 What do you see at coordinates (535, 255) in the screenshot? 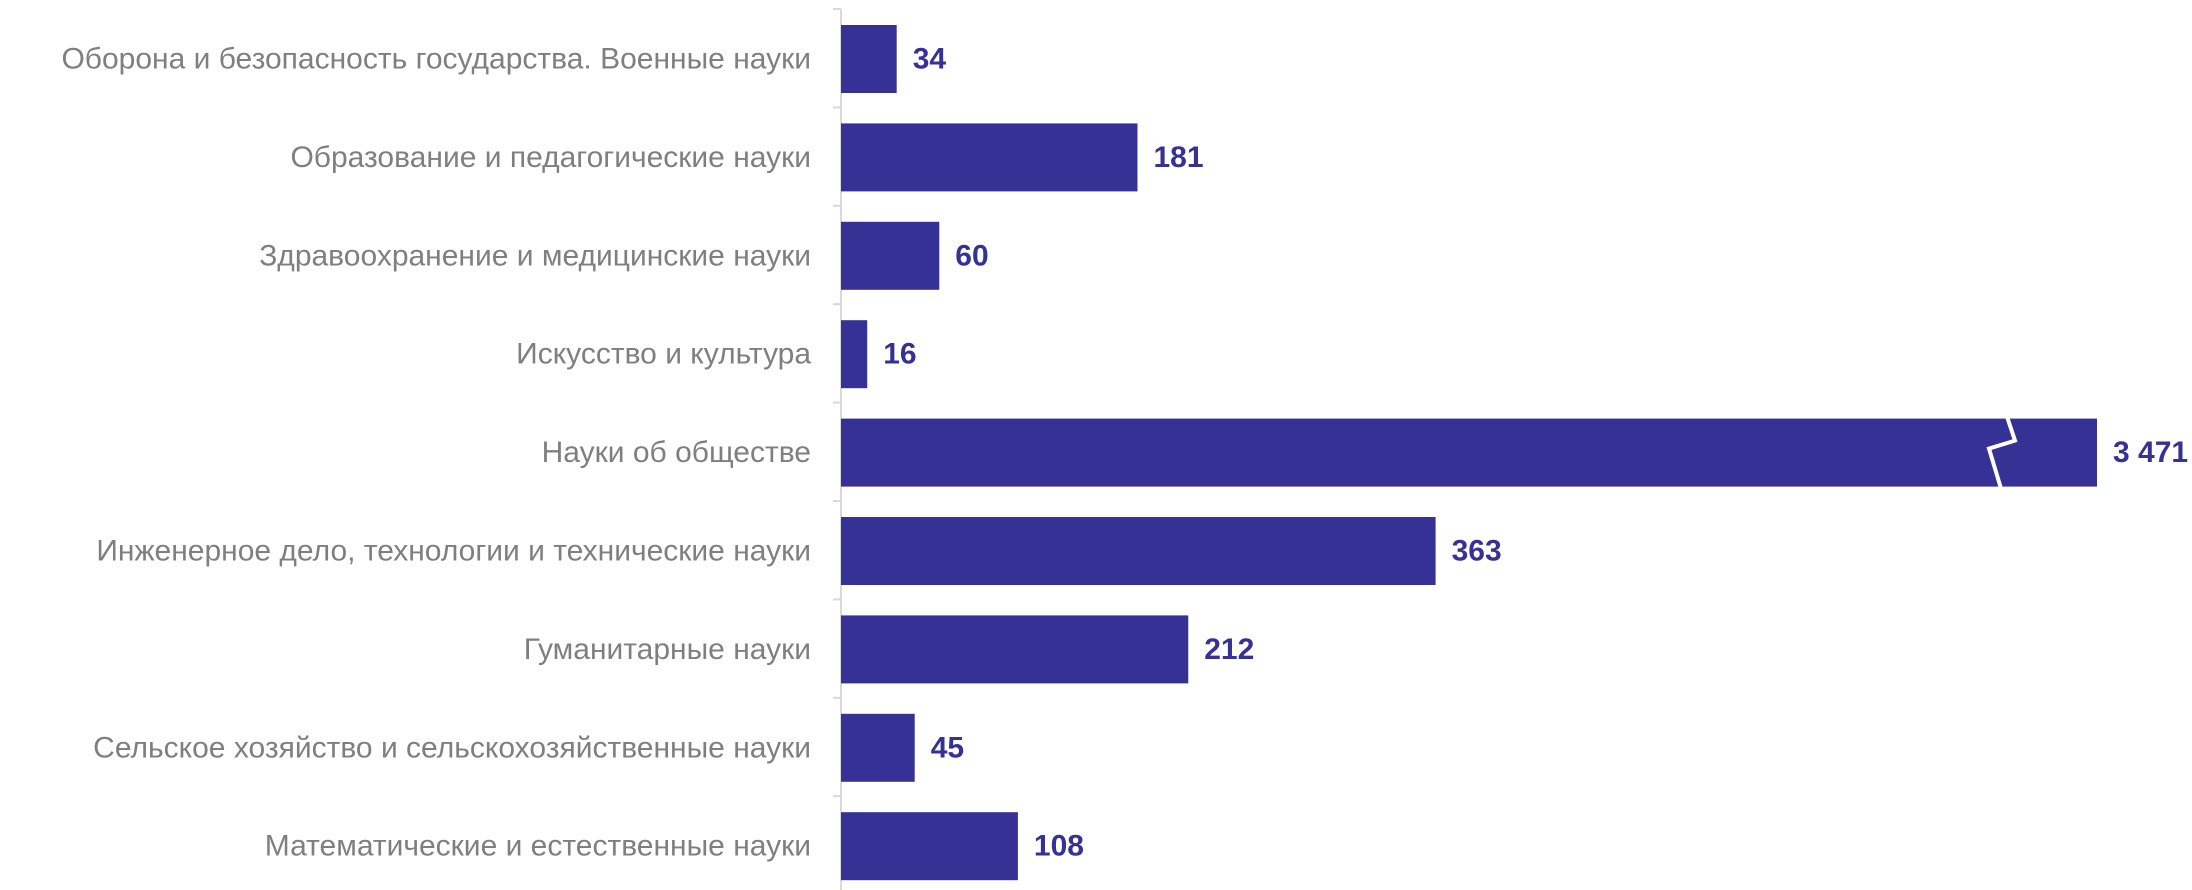
I see `category-label: Здравоохранение и медицинские науки` at bounding box center [535, 255].